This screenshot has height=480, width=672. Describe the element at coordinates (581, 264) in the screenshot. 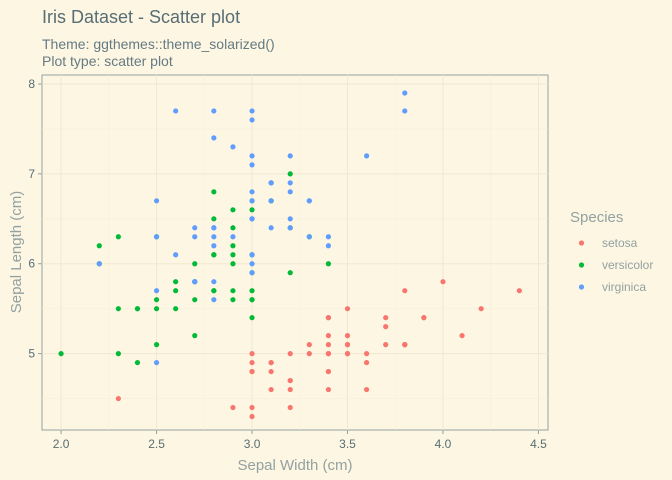

I see `legend-key-point-versicolor` at that location.